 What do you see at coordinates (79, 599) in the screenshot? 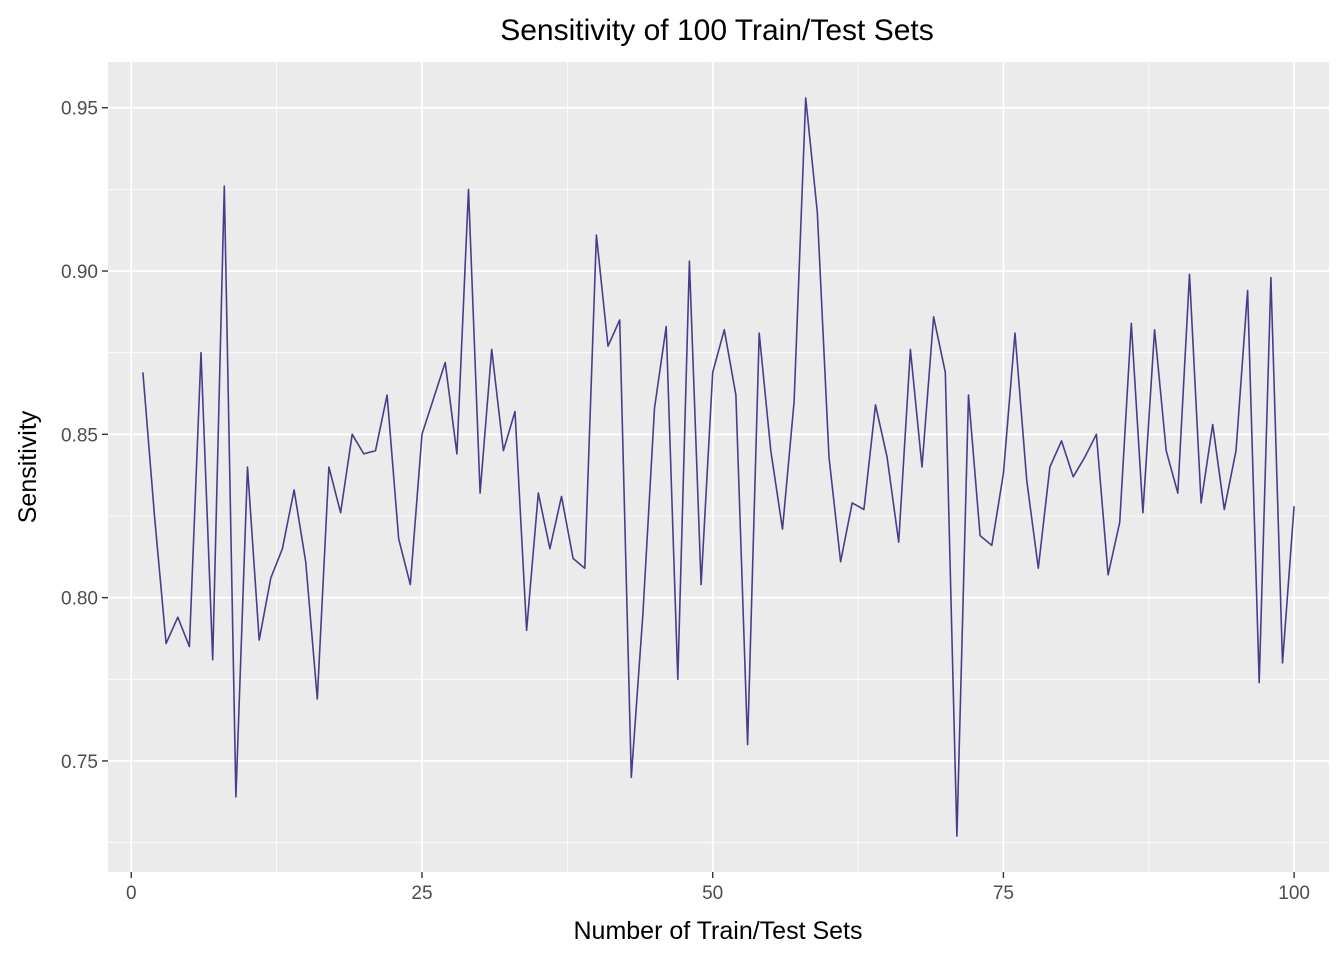
I see `y-tick-label: 0.80` at bounding box center [79, 599].